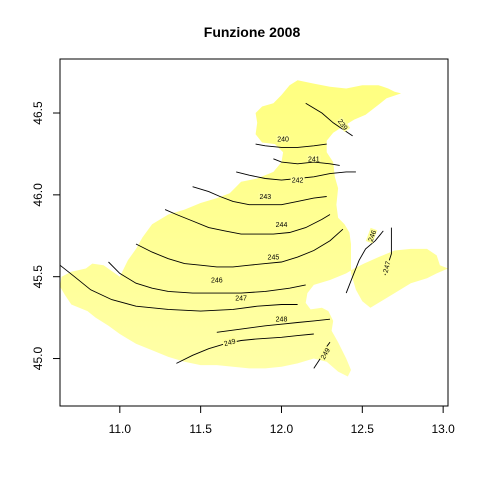 This screenshot has height=480, width=480. I want to click on contour-label-245-6: 245, so click(274, 258).